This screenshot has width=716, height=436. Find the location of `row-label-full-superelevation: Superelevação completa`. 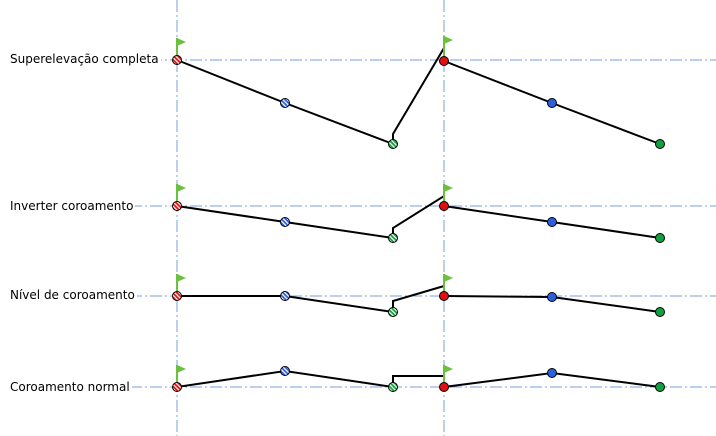

row-label-full-superelevation: Superelevação completa is located at coordinates (85, 59).